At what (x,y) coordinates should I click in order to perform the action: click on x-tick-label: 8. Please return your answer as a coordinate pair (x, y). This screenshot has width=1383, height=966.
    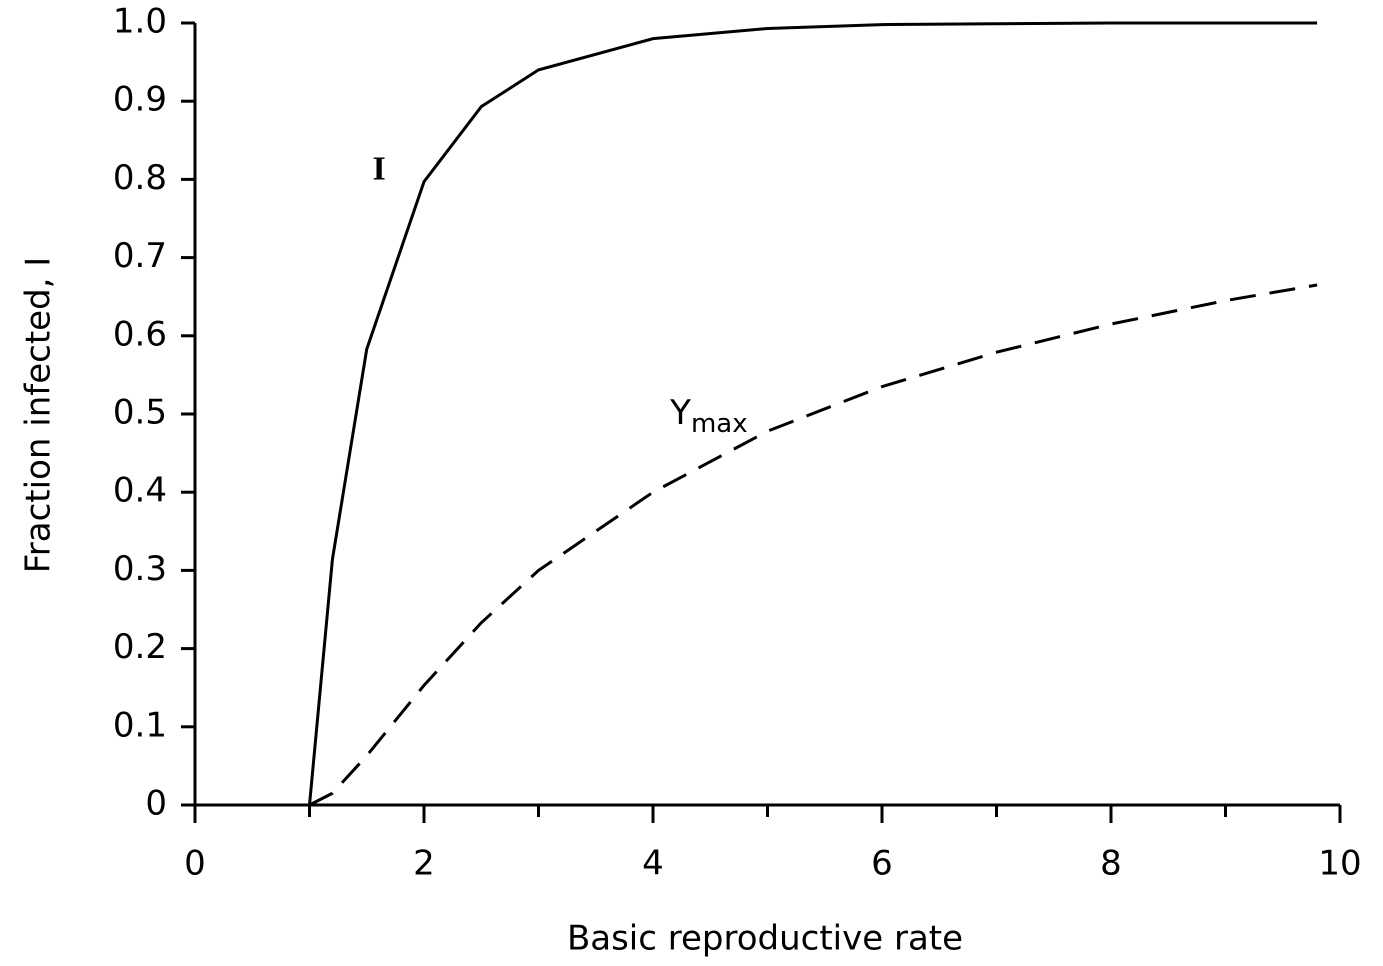
    Looking at the image, I should click on (1111, 864).